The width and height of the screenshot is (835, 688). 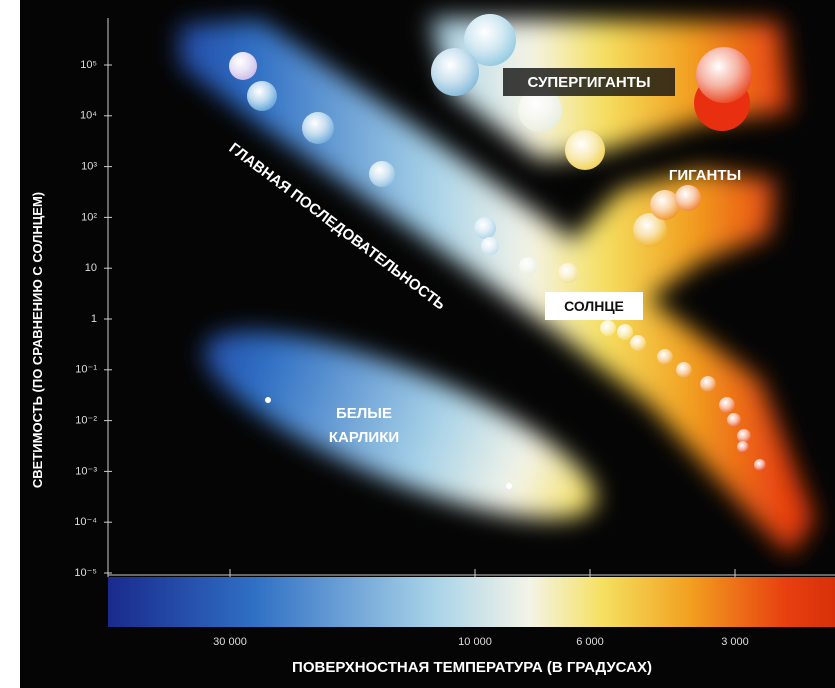 I want to click on y-tick-label: 10⁵, so click(x=88, y=65).